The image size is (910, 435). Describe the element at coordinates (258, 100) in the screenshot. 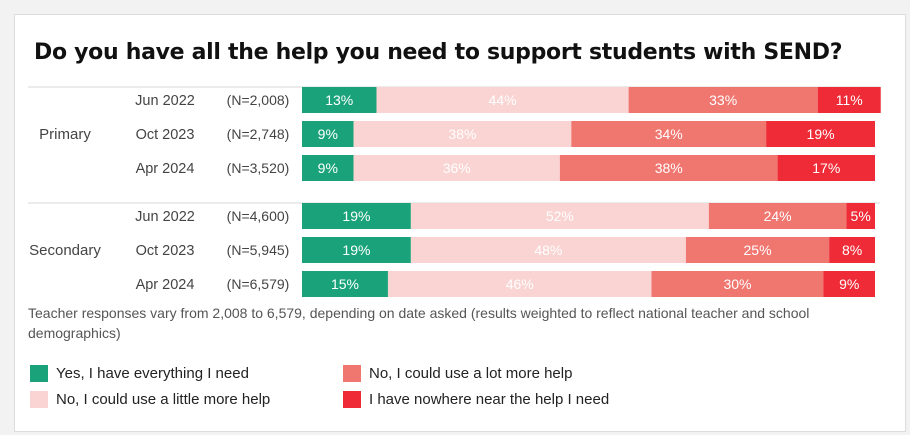

I see `row-sample-size: (N=2,008)` at that location.